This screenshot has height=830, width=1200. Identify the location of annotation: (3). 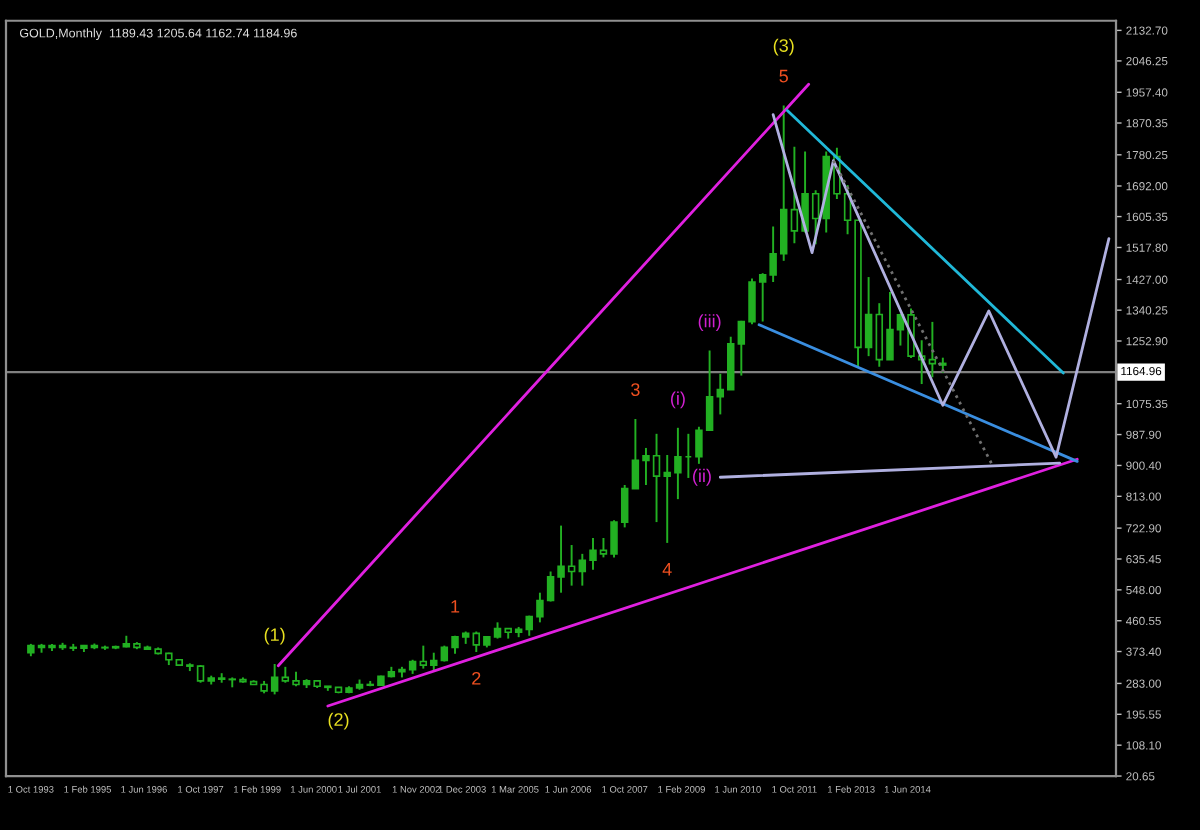
(783, 47).